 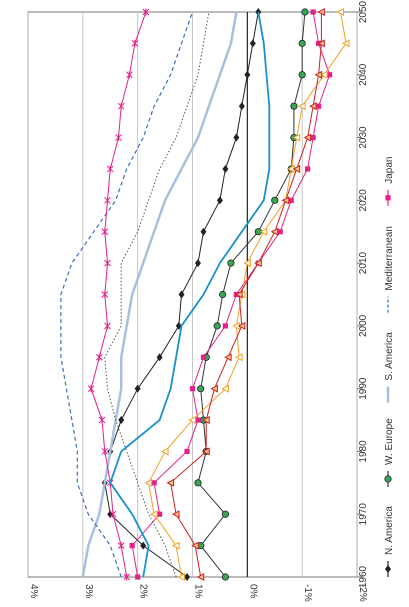 What do you see at coordinates (198, 591) in the screenshot?
I see `y-tick-label: 1%` at bounding box center [198, 591].